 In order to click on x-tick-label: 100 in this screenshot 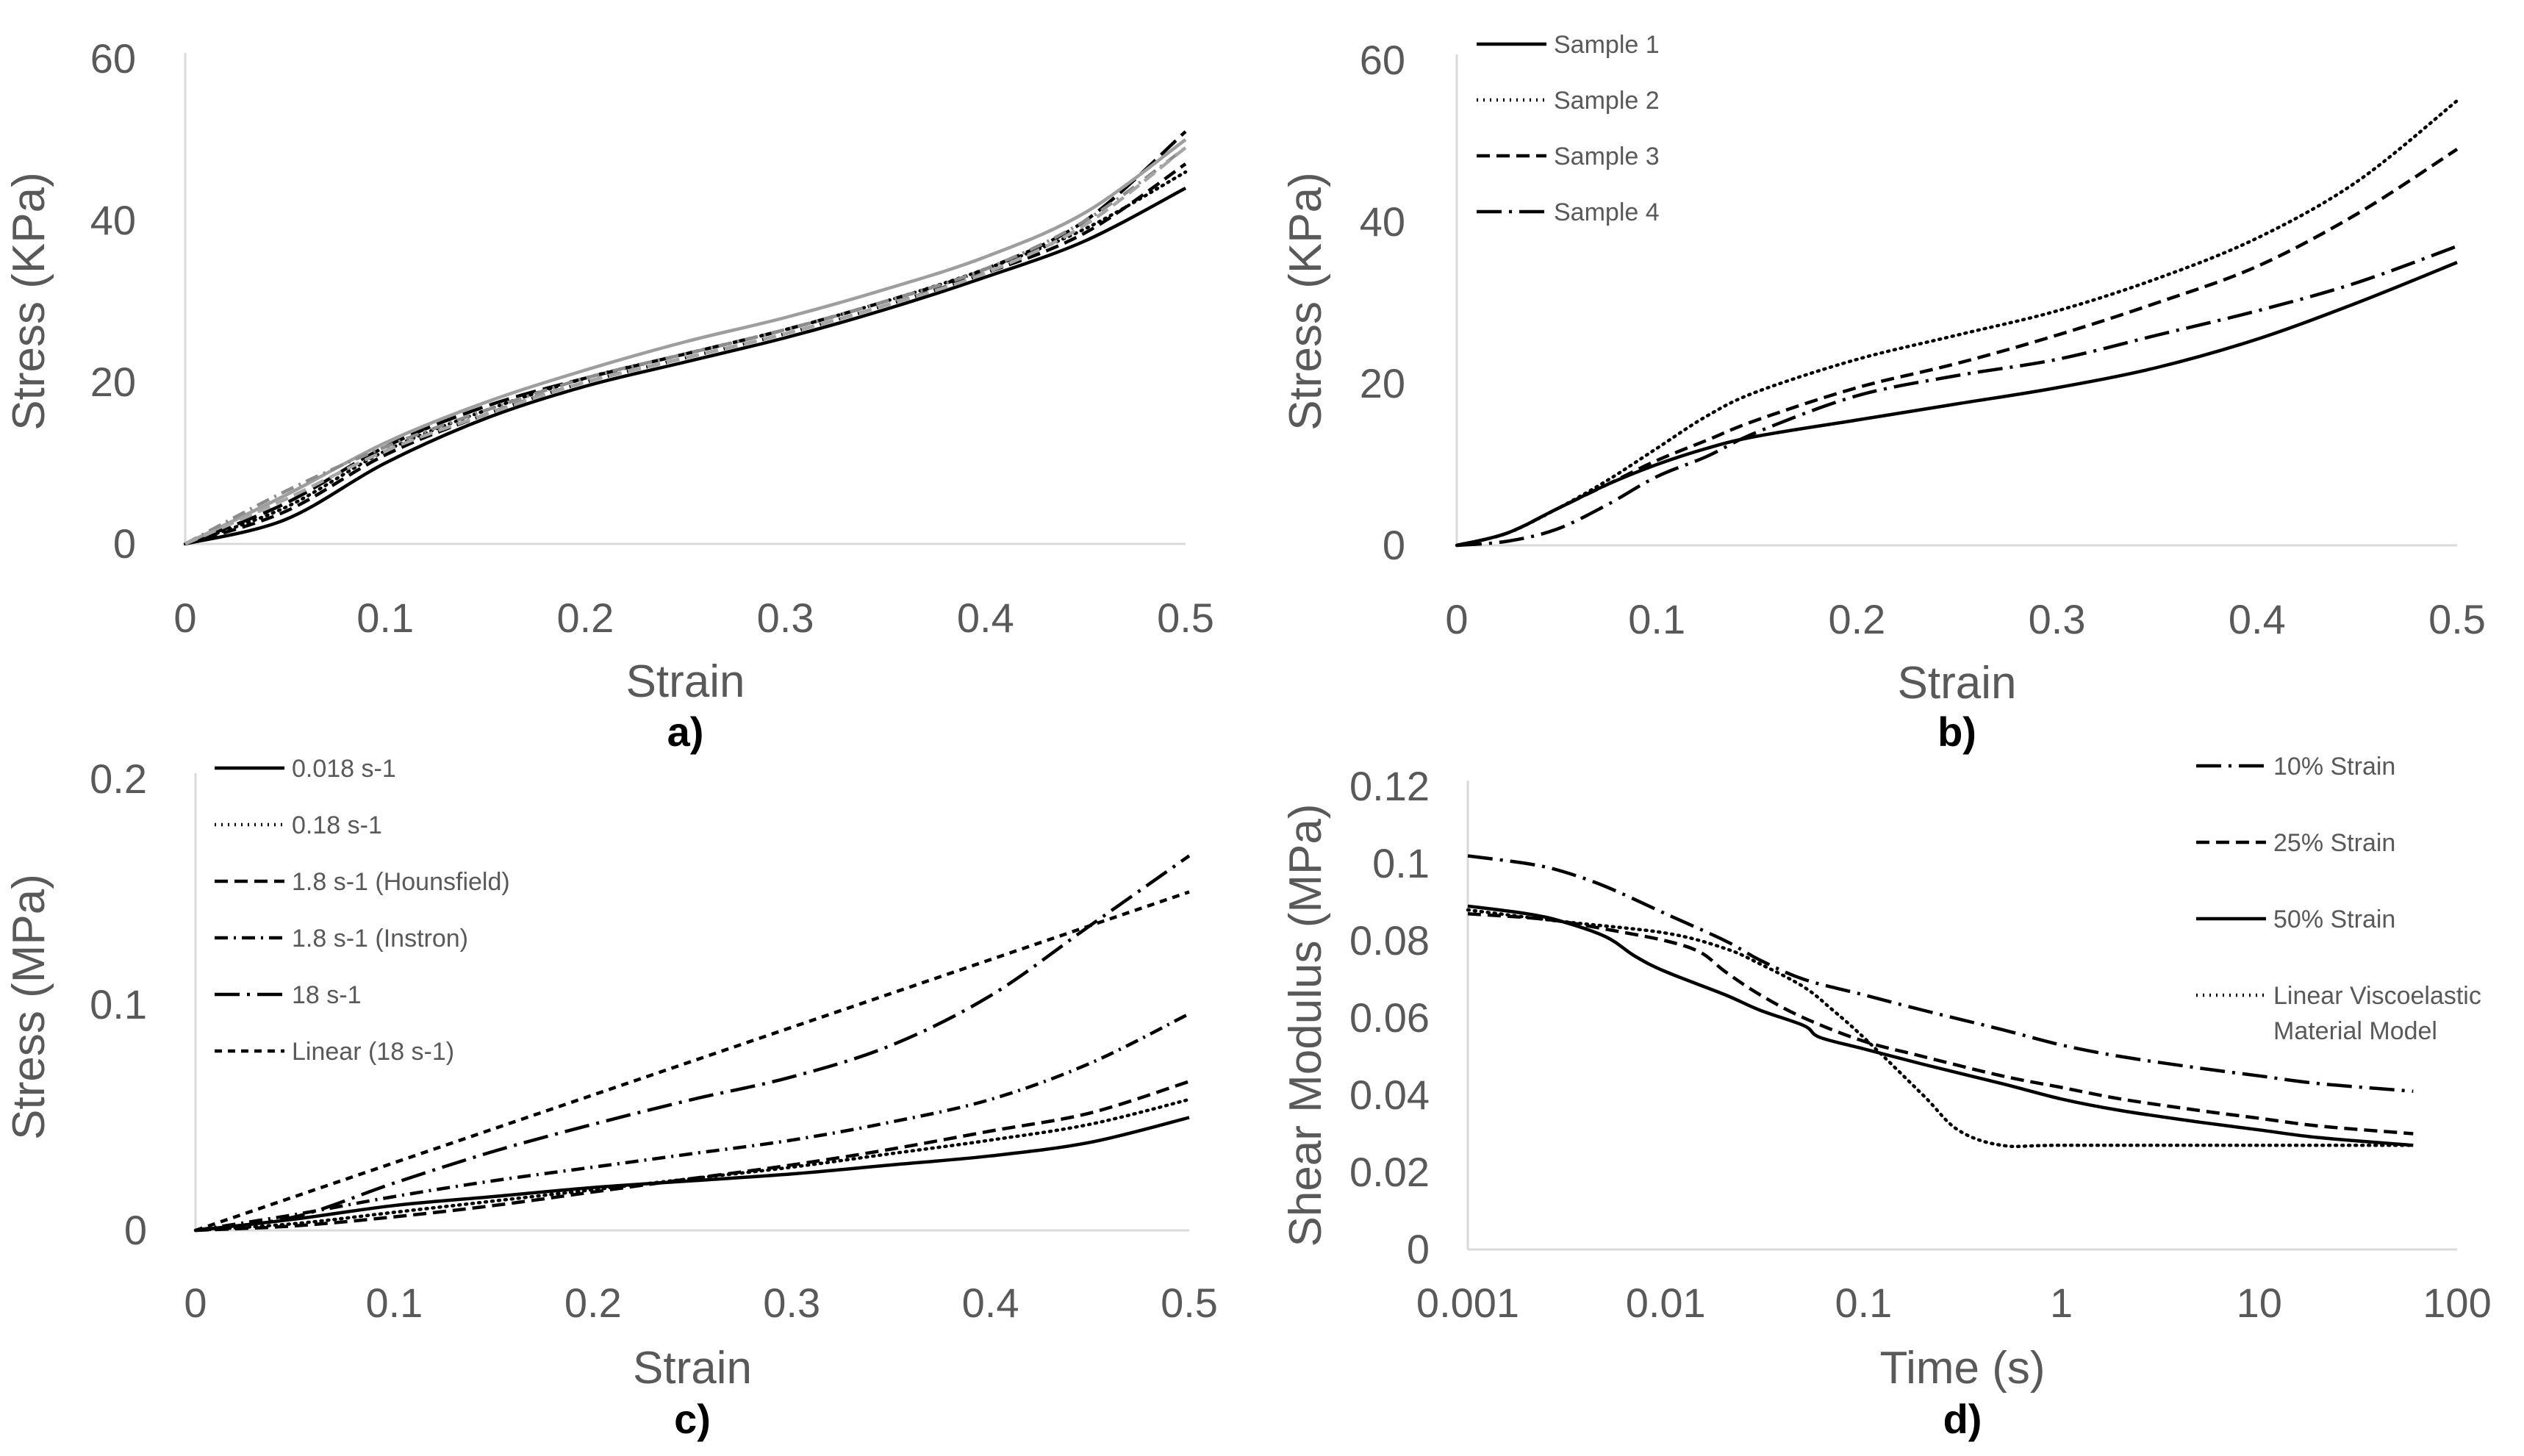, I will do `click(2457, 1303)`.